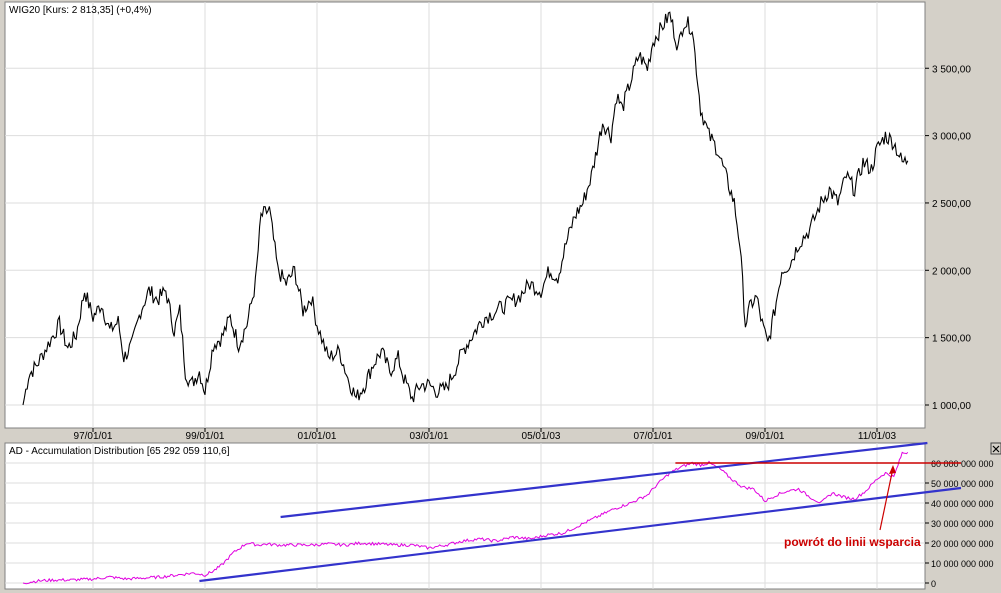 The height and width of the screenshot is (593, 1001). Describe the element at coordinates (962, 564) in the screenshot. I see `ad-y-tick-label: 10 000 000 000` at that location.